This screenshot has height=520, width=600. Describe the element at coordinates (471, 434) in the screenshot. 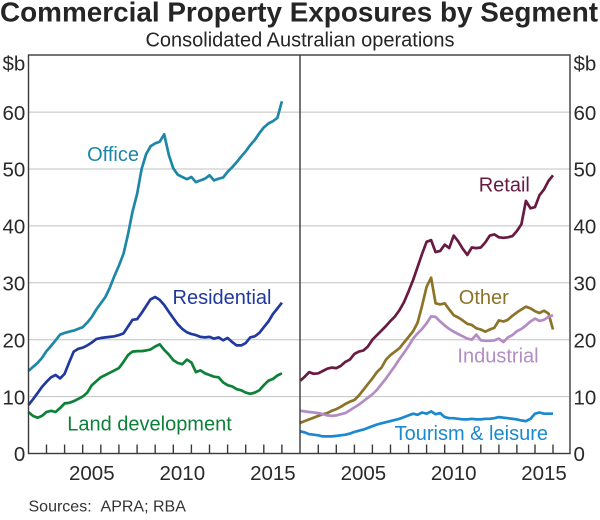

I see `svg-text: Tourism & leisure` at that location.